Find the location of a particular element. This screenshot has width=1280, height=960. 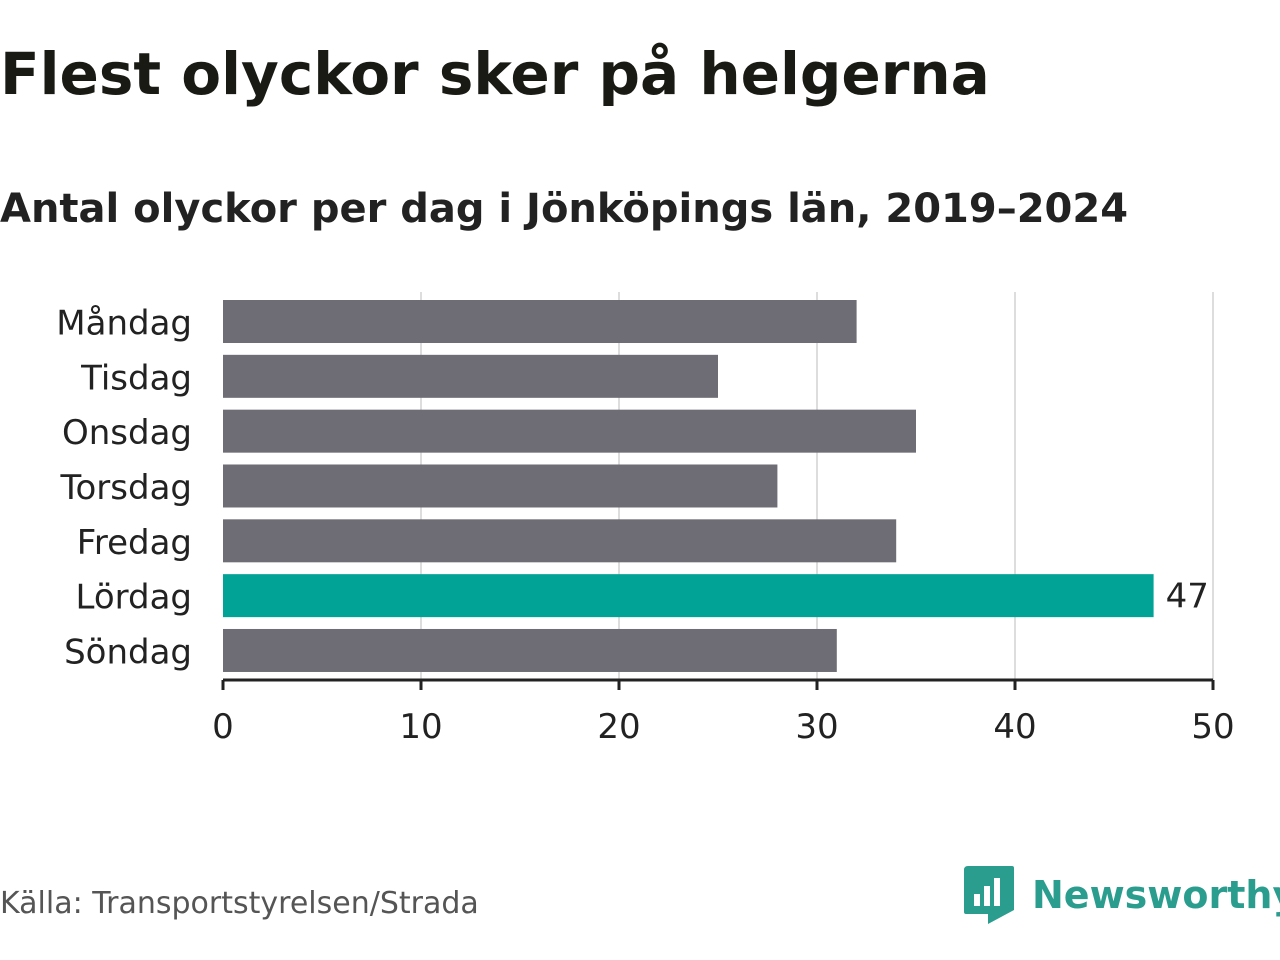

brand-logo: Newsworthy is located at coordinates (1121, 895).